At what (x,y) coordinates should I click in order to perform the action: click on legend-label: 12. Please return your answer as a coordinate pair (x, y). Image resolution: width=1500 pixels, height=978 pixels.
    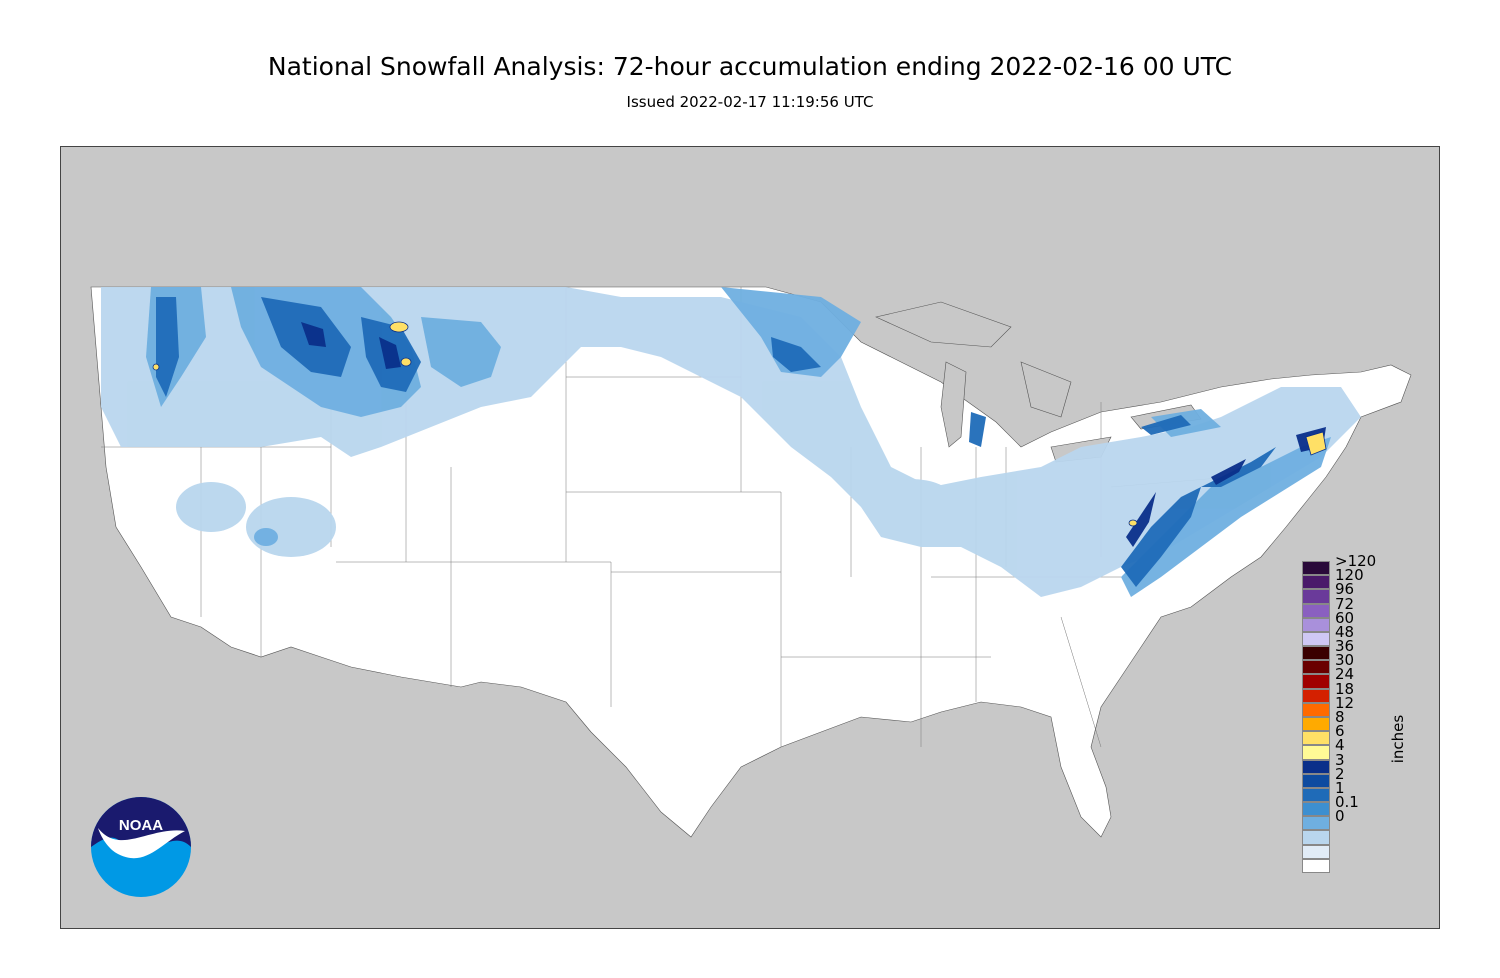
    Looking at the image, I should click on (1345, 702).